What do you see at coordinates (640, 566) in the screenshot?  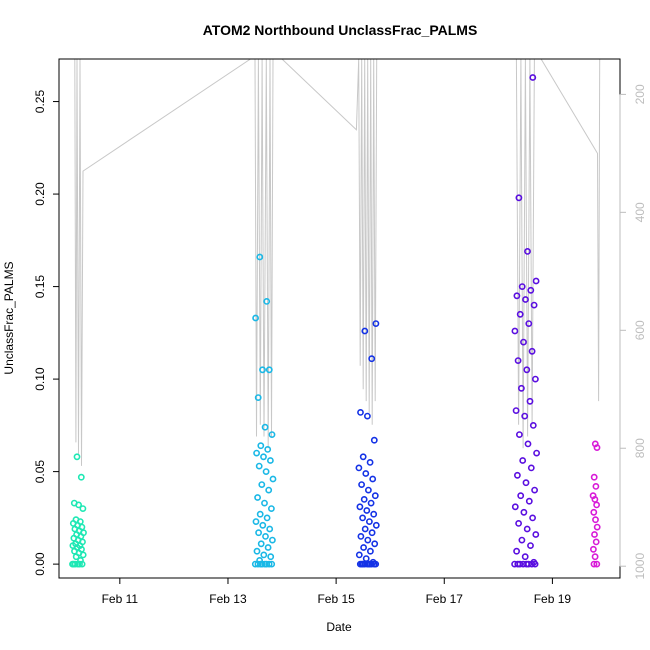 I see `right-tick-label: 1000` at bounding box center [640, 566].